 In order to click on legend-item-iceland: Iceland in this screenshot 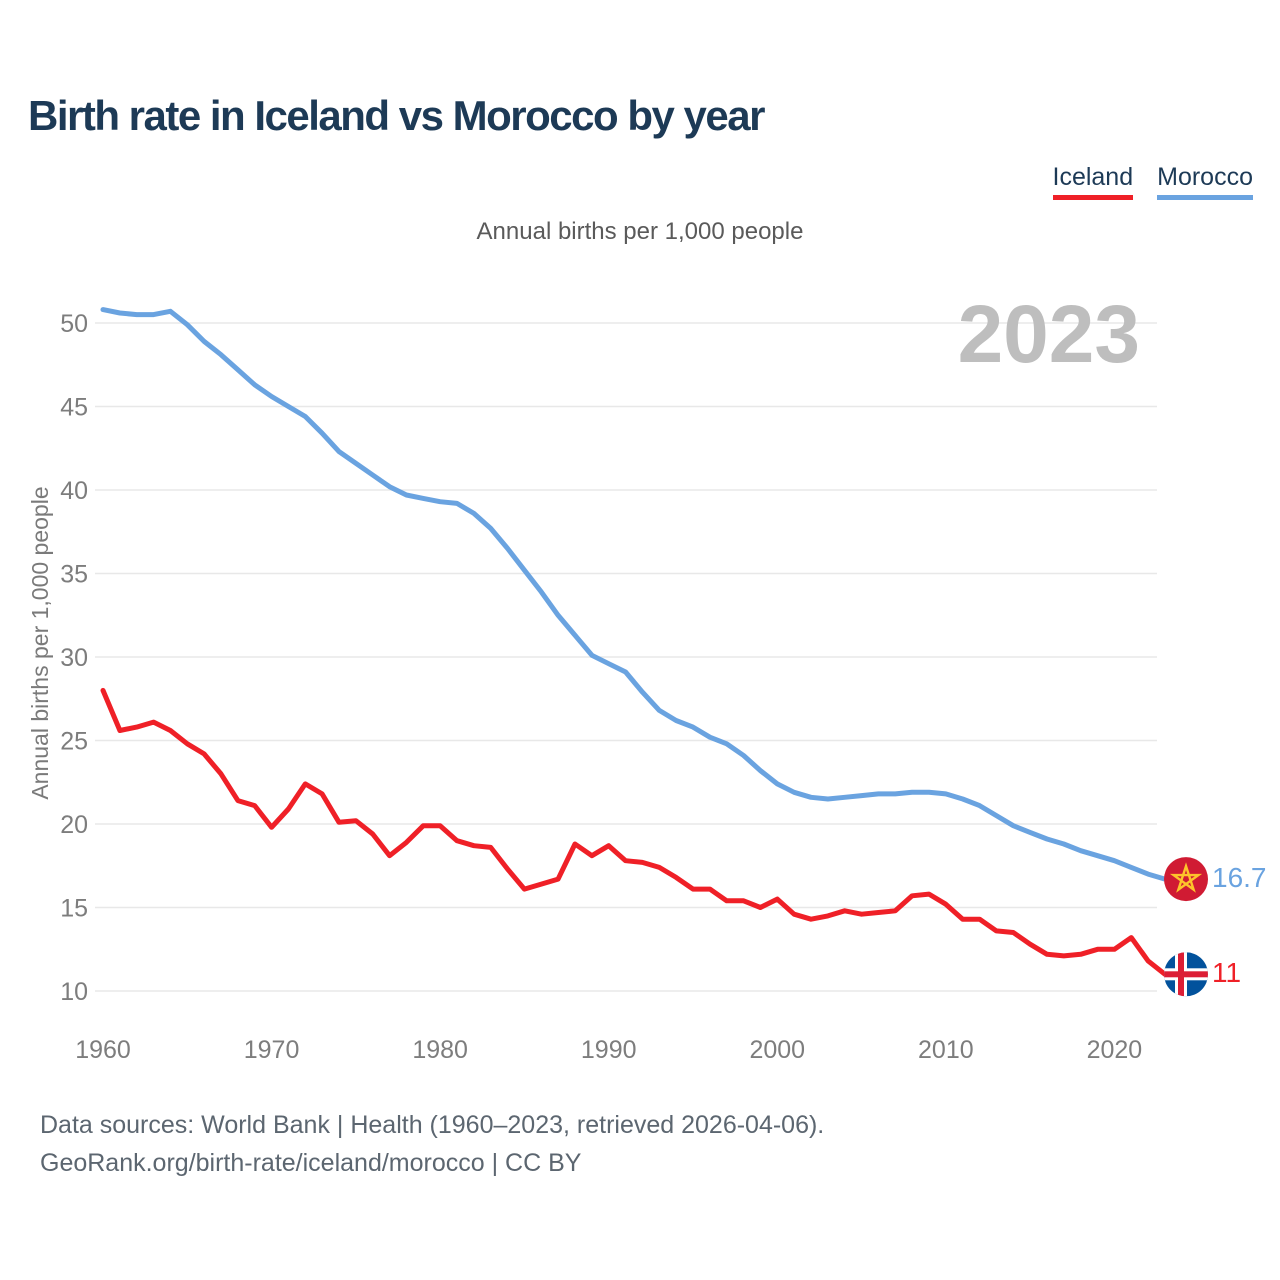, I will do `click(1093, 181)`.